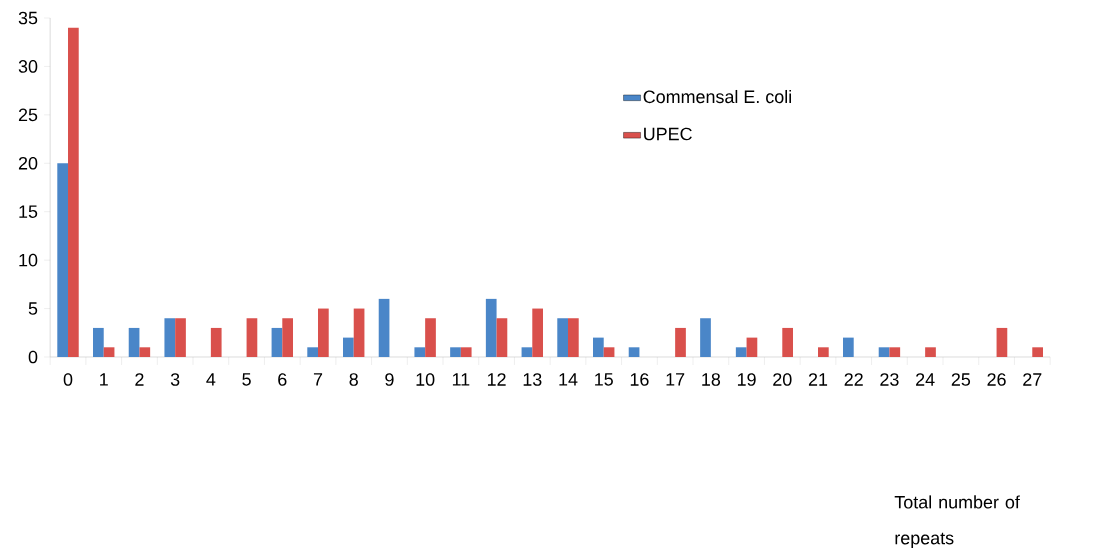 This screenshot has height=554, width=1098. Describe the element at coordinates (746, 379) in the screenshot. I see `x-tick-label: 19` at that location.